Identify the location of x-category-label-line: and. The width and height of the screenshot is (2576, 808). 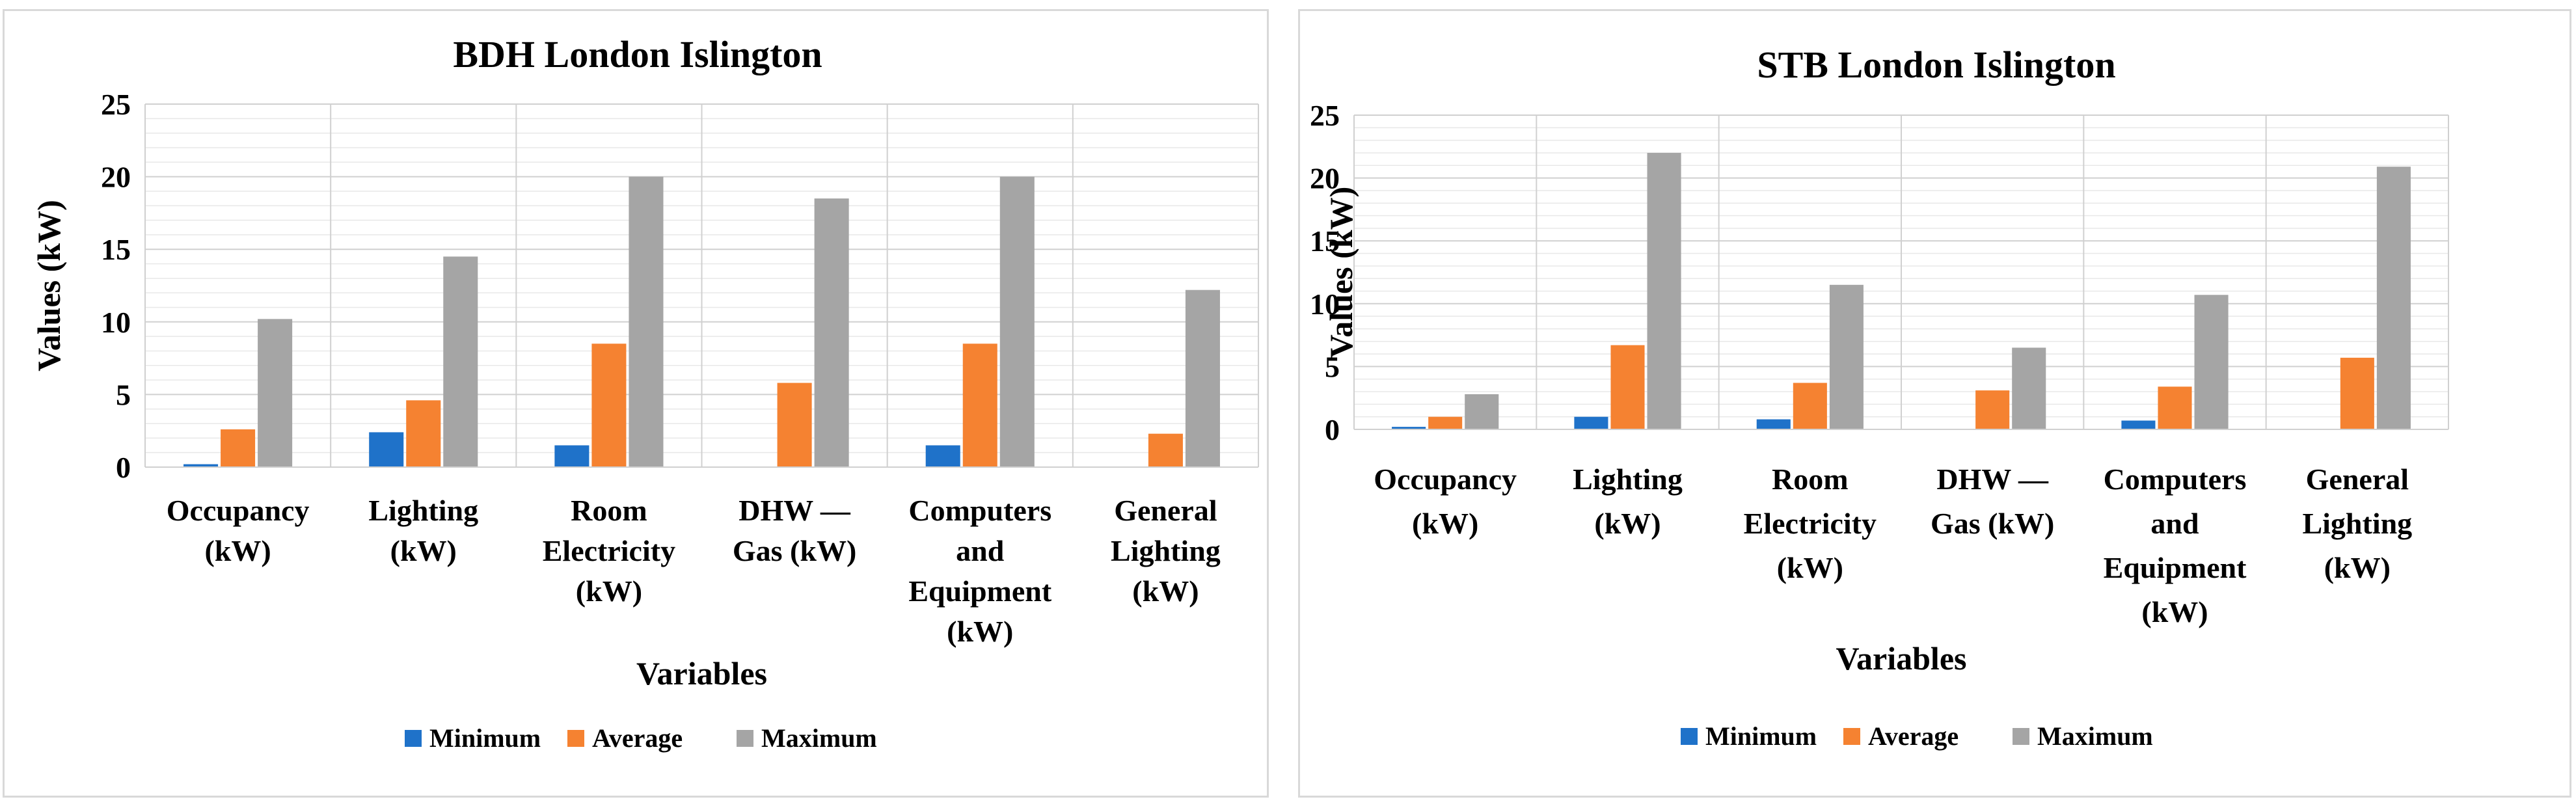
(981, 550).